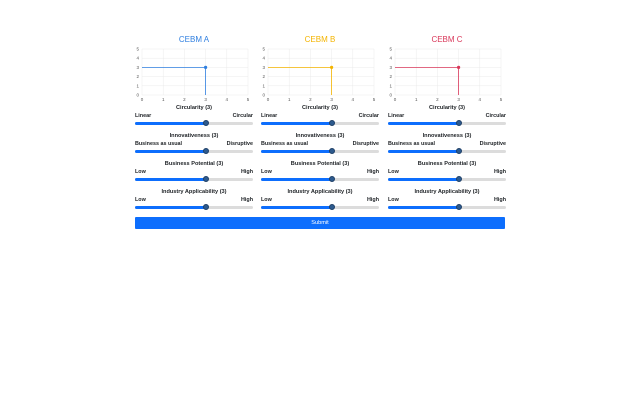 The height and width of the screenshot is (420, 640). What do you see at coordinates (390, 95) in the screenshot?
I see `y-tick-label: 0` at bounding box center [390, 95].